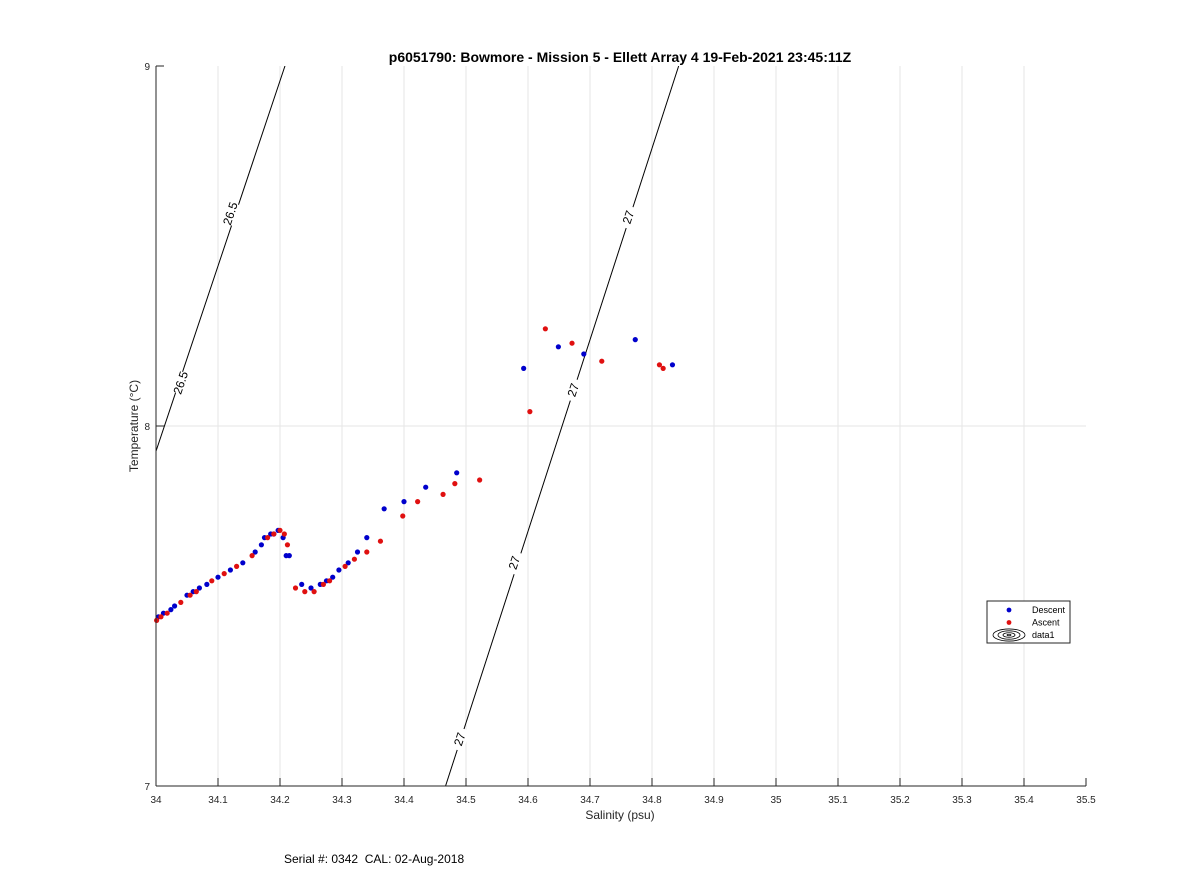 The height and width of the screenshot is (885, 1200). Describe the element at coordinates (415, 478) in the screenshot. I see `series-descent` at that location.